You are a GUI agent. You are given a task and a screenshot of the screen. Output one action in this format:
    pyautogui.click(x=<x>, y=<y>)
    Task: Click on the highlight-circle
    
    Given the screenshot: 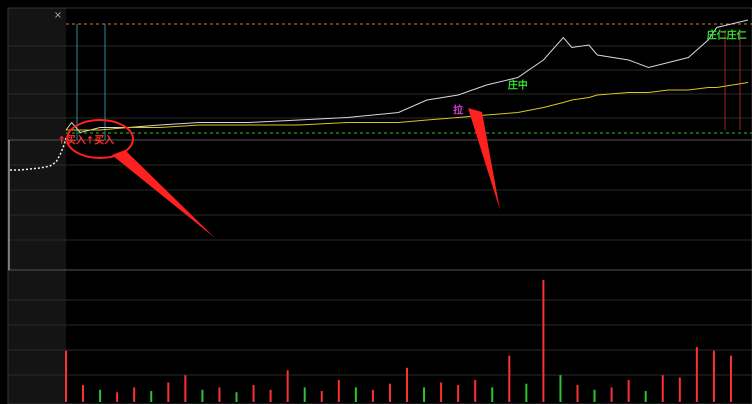 What is the action you would take?
    pyautogui.click(x=100, y=139)
    